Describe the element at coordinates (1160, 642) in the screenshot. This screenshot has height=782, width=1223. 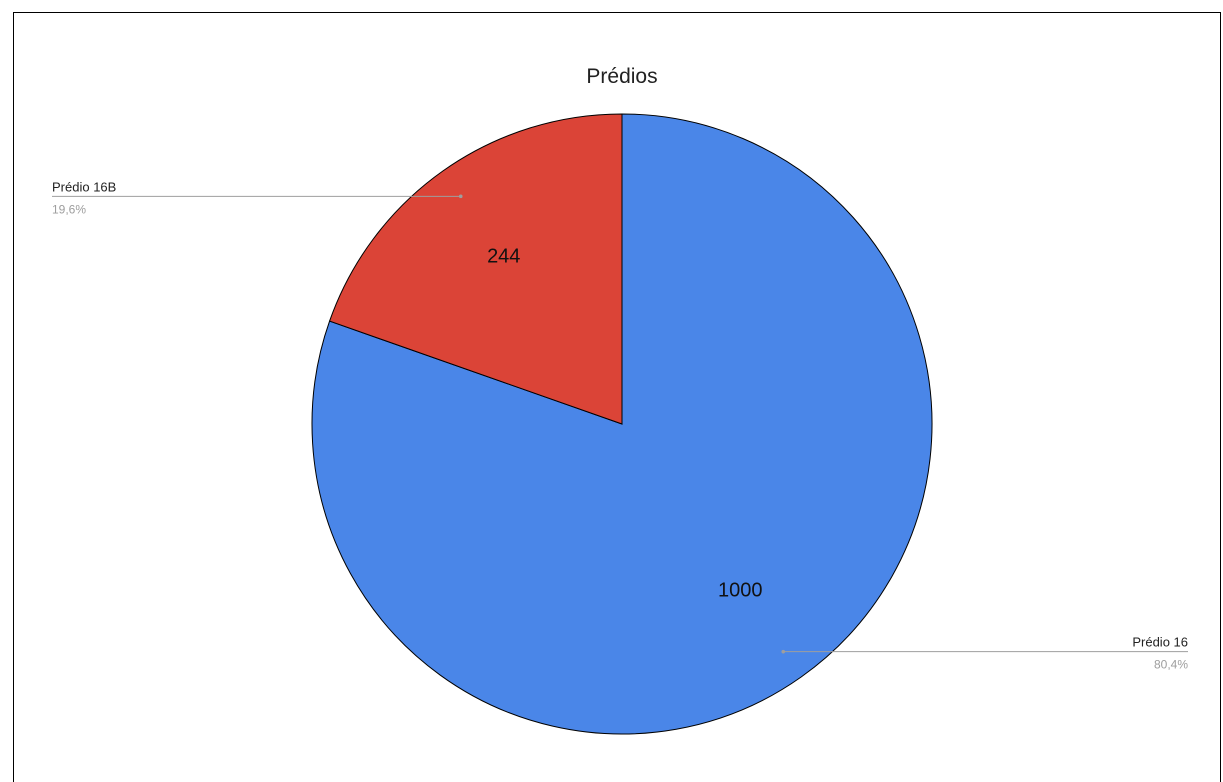
I see `callout-label-predio-16: Prédio 16` at that location.